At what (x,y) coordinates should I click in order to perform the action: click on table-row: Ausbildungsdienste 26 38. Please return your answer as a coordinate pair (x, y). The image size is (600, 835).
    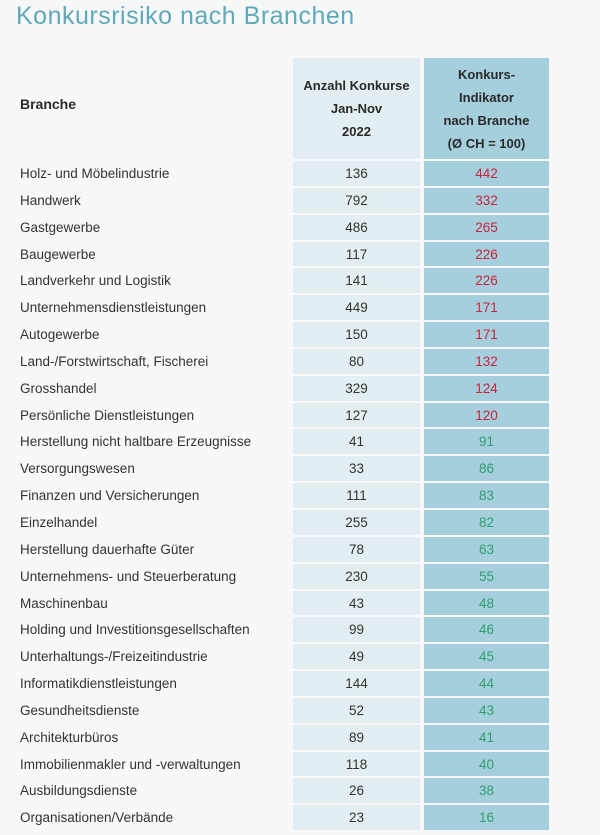
    Looking at the image, I should click on (300, 791).